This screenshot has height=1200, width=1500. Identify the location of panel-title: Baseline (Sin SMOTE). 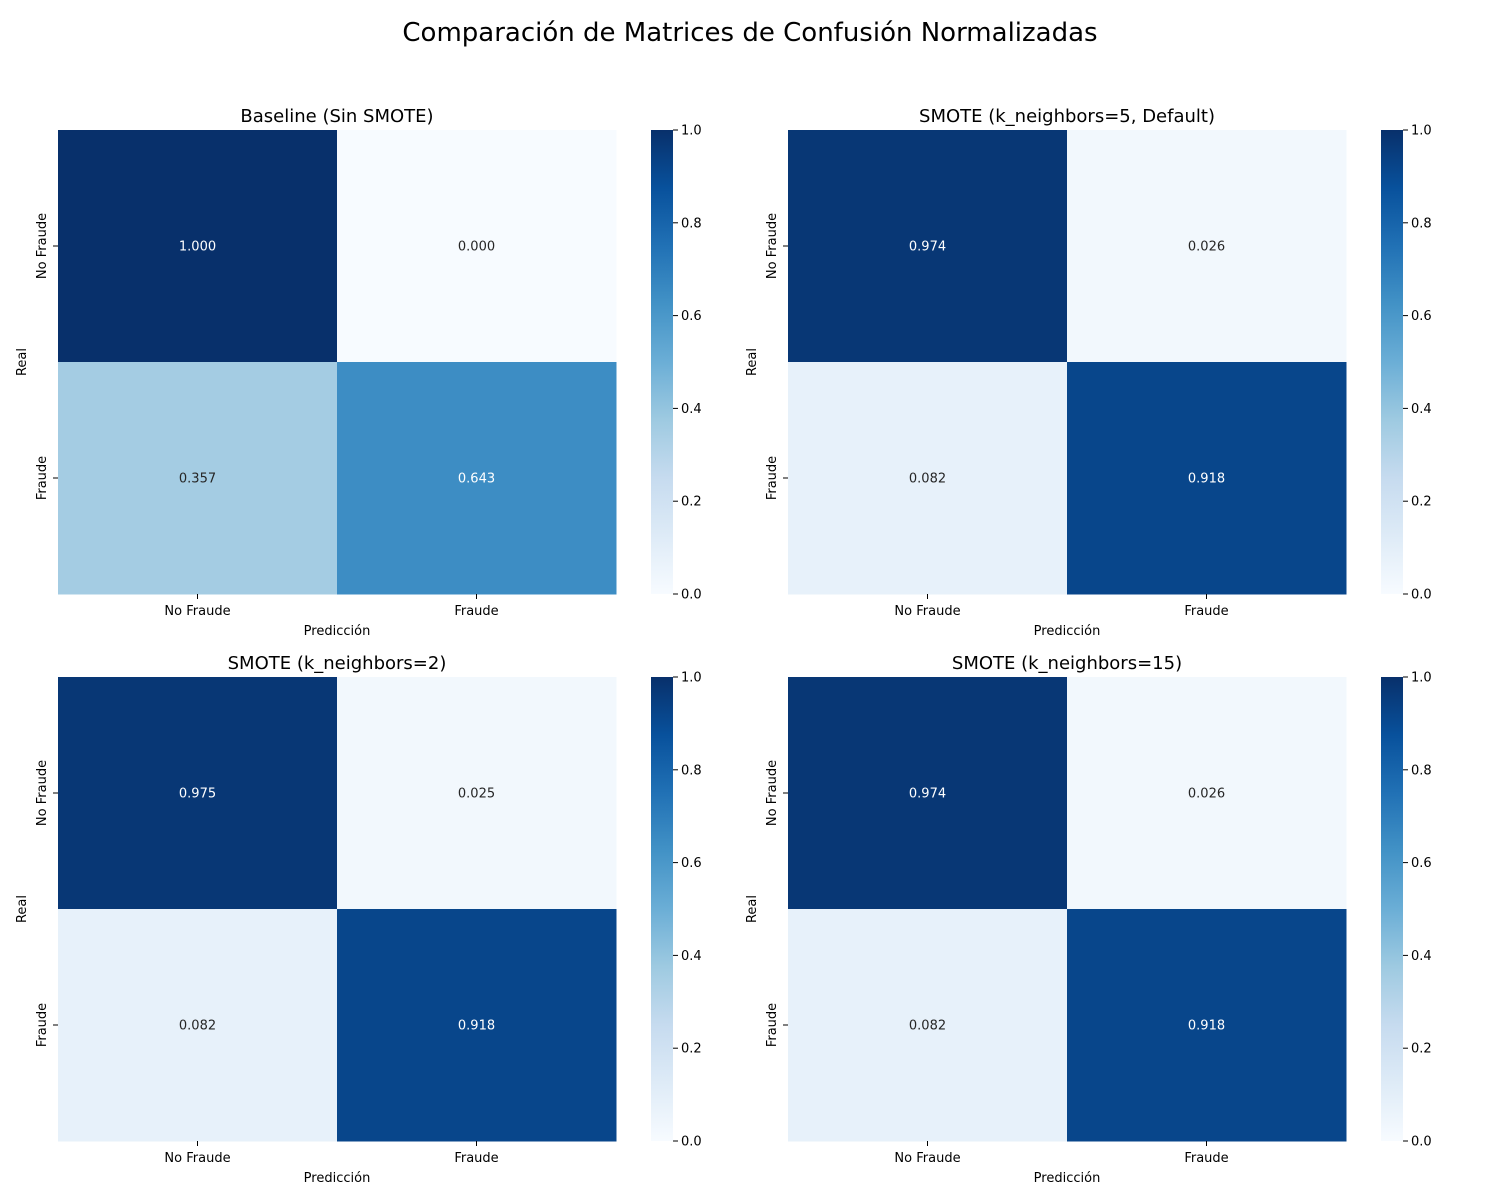
(336, 116).